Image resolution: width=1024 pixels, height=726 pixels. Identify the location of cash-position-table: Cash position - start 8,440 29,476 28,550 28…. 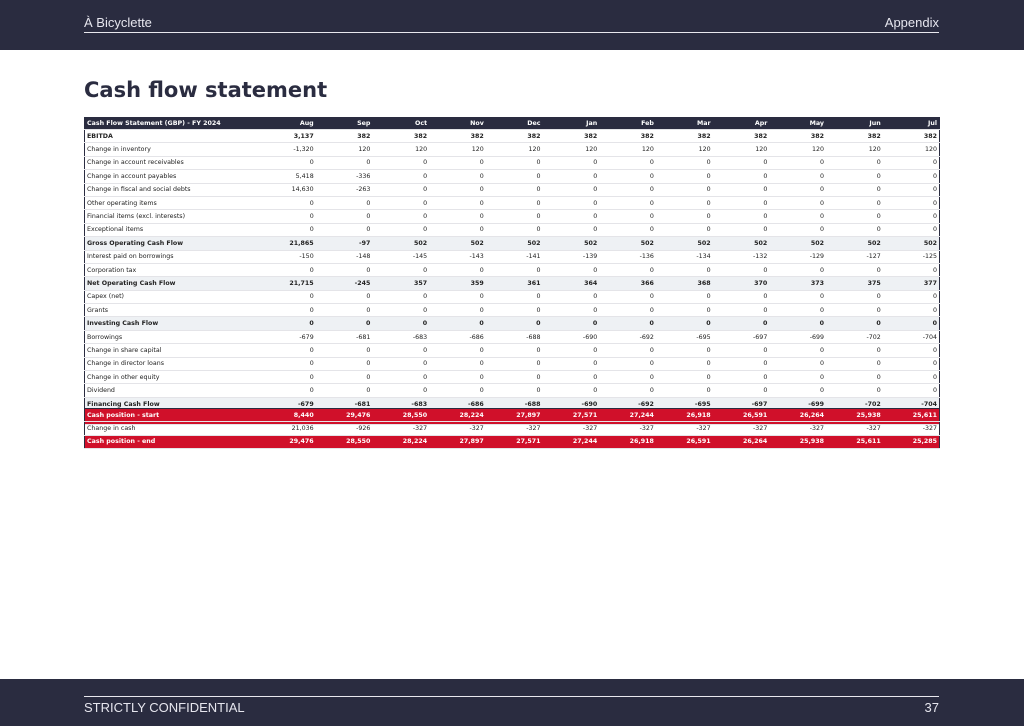
(512, 429).